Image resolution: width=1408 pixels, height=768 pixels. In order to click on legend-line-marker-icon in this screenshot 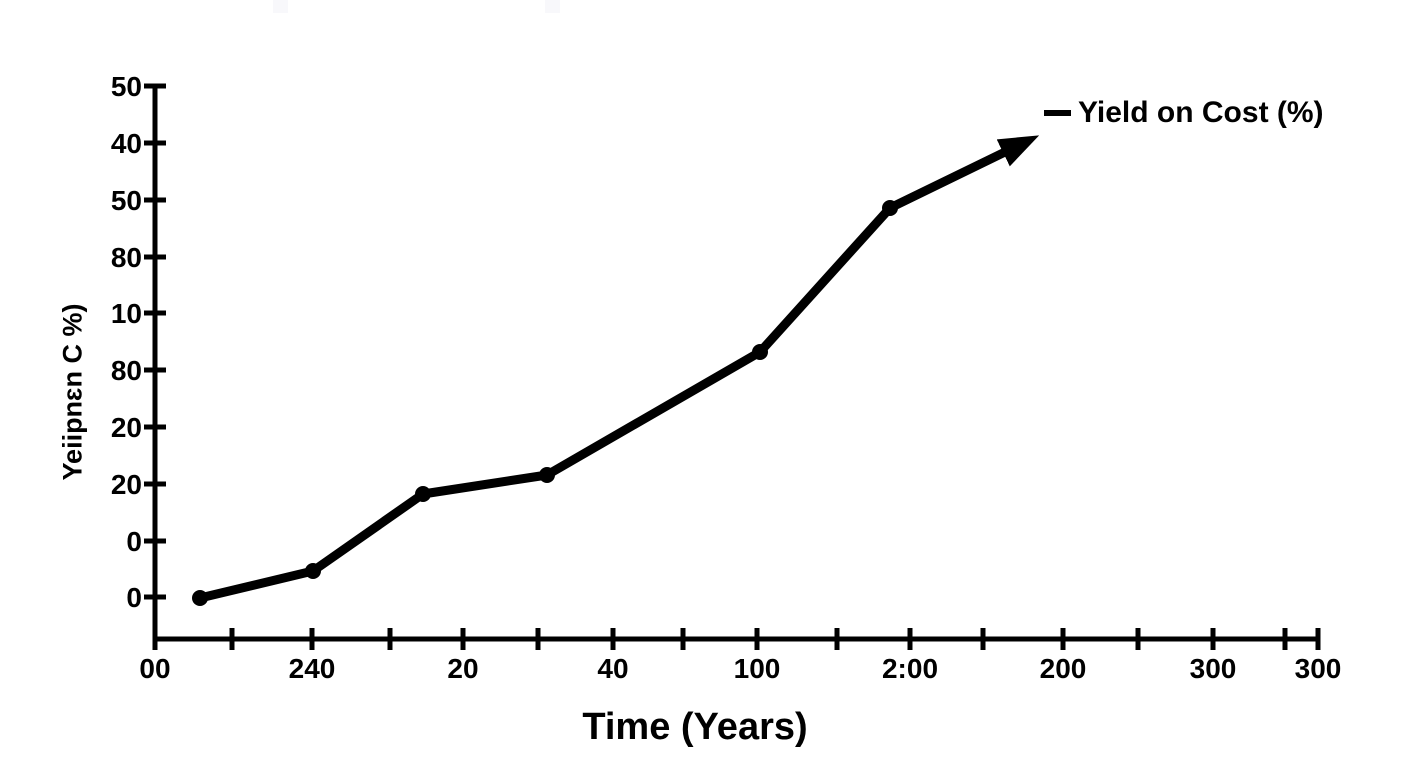, I will do `click(1057, 113)`.